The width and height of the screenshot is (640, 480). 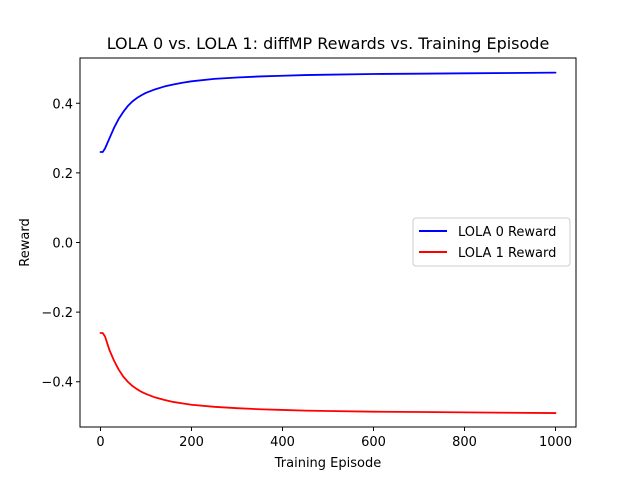 What do you see at coordinates (62, 174) in the screenshot?
I see `y-tick-label: 0.2` at bounding box center [62, 174].